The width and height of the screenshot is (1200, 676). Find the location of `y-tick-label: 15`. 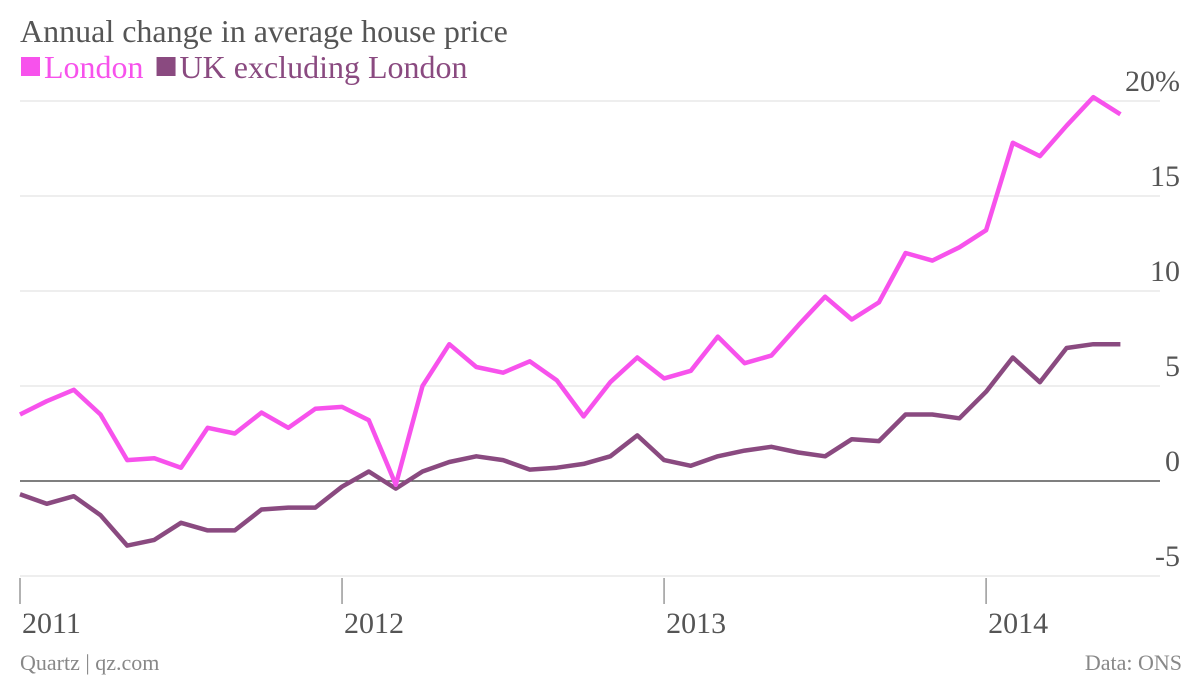

y-tick-label: 15 is located at coordinates (1165, 176).